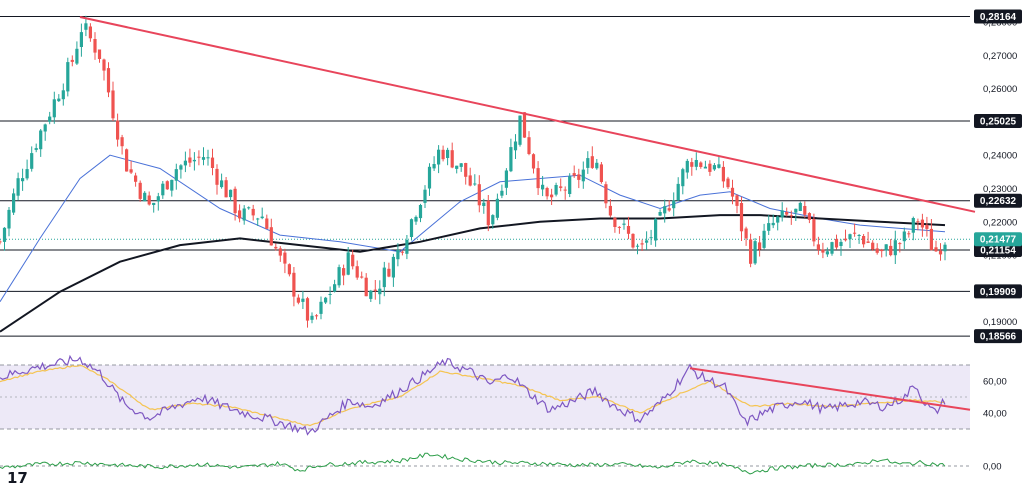 Image resolution: width=1024 pixels, height=499 pixels. What do you see at coordinates (998, 122) in the screenshot?
I see `level-tag-label: 0,25025` at bounding box center [998, 122].